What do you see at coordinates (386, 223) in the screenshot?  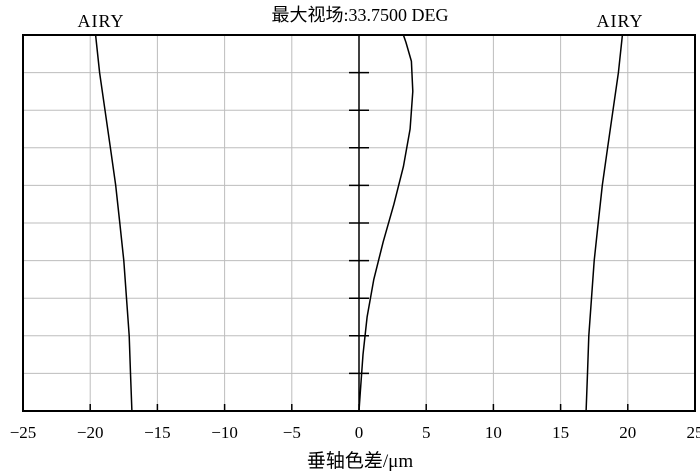 I see `series-line-lateral-color` at bounding box center [386, 223].